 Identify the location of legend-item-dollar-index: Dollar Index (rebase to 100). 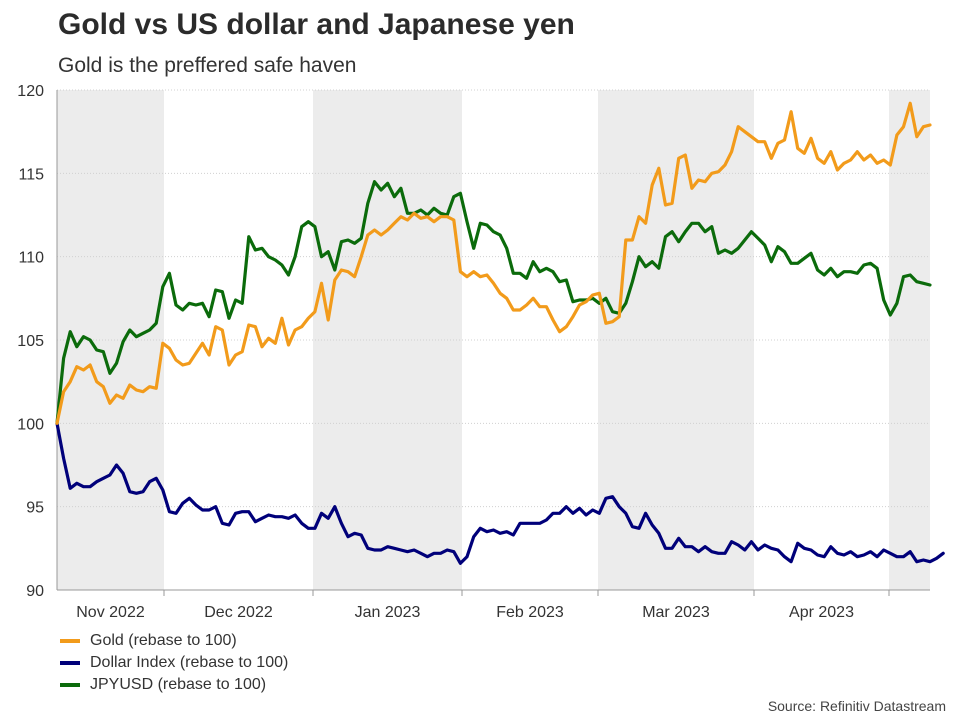
(174, 663).